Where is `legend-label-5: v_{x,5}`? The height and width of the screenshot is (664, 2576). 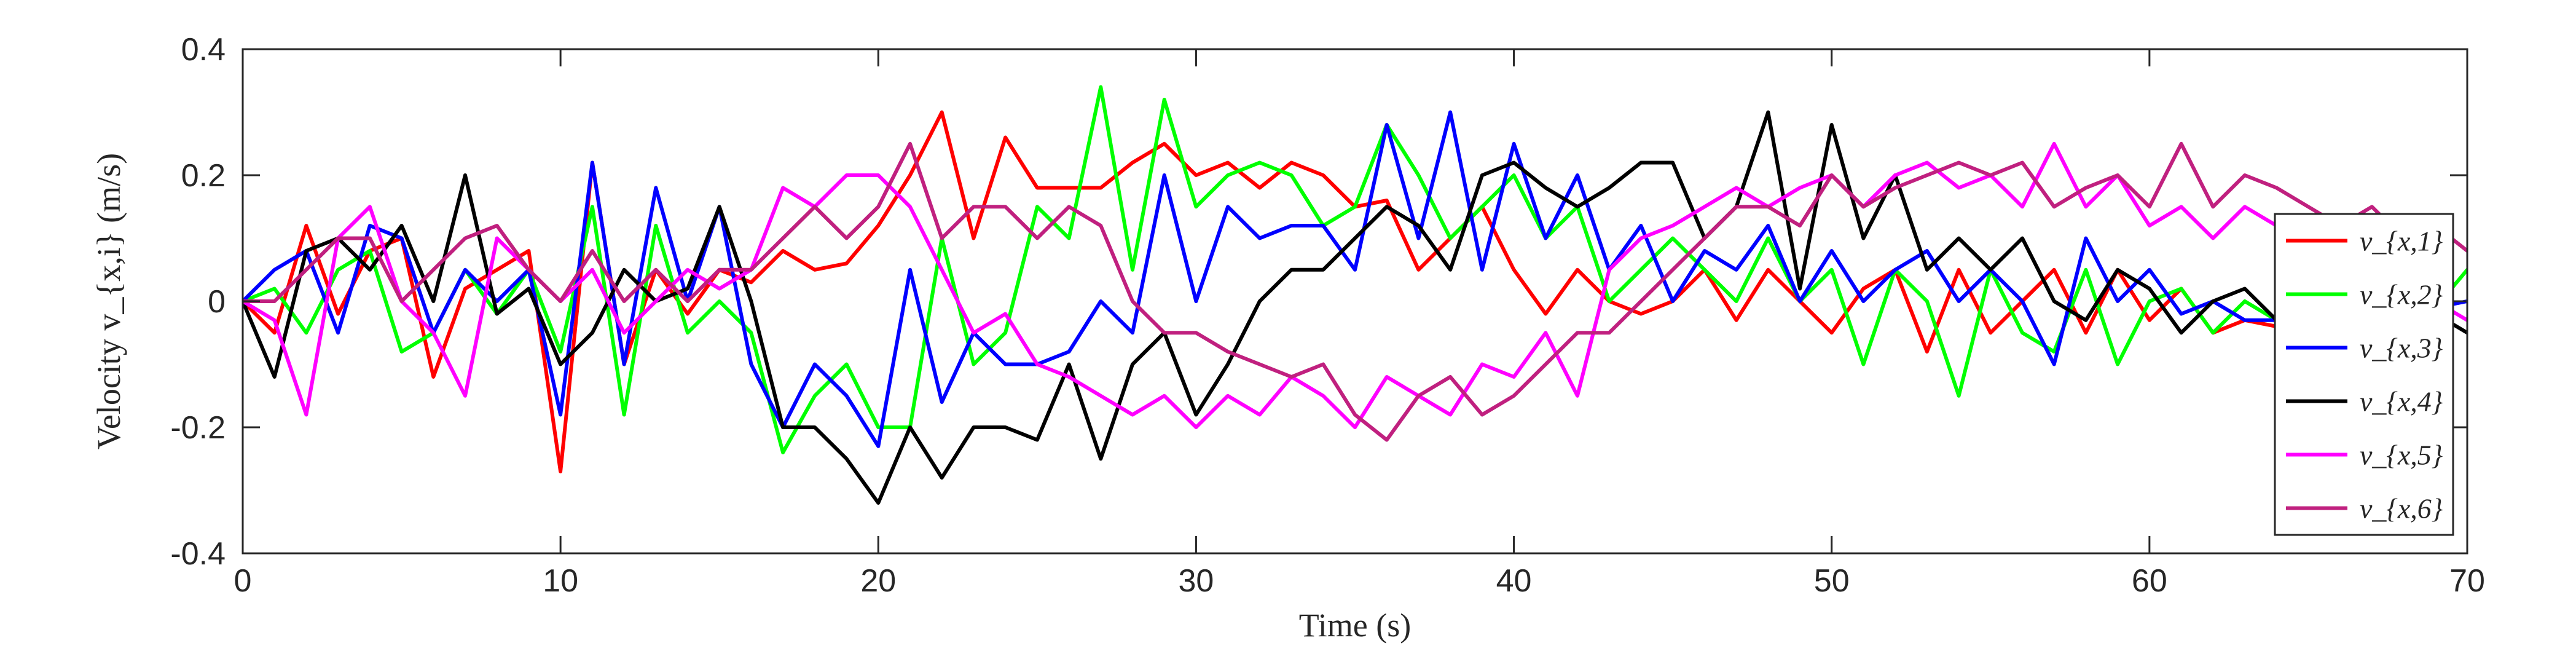
legend-label-5: v_{x,5} is located at coordinates (2401, 456).